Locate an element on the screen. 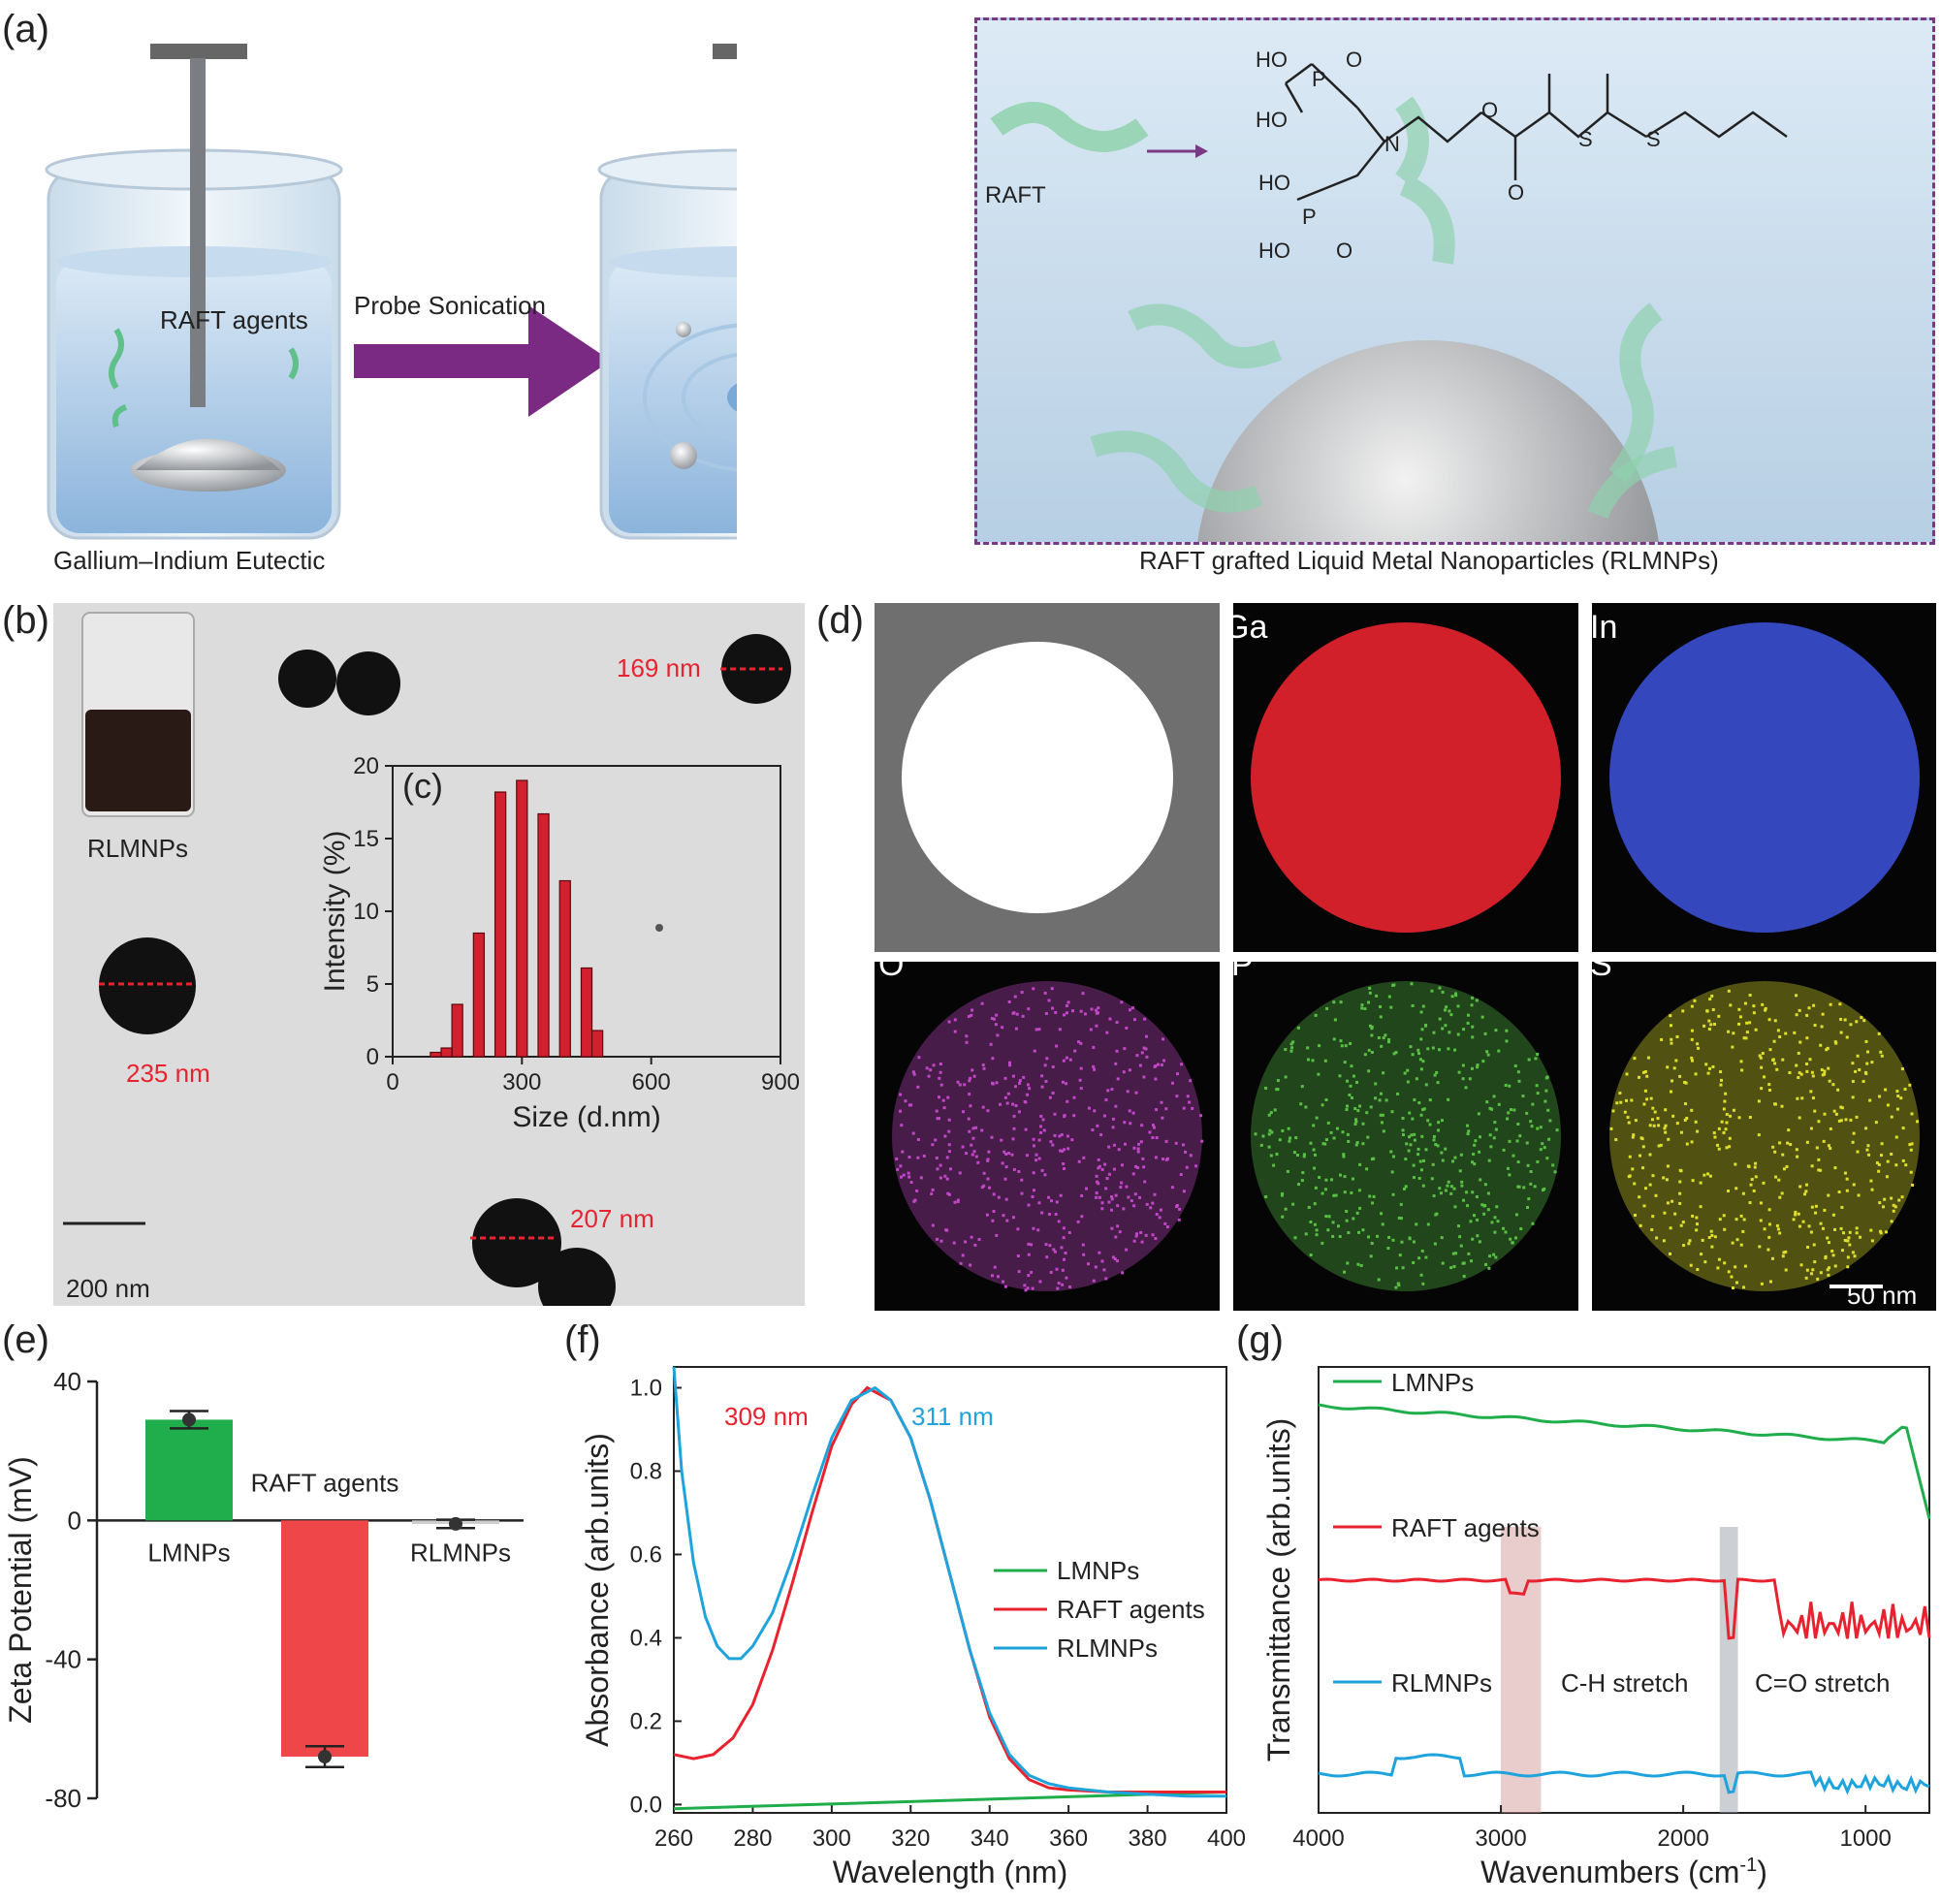 The image size is (1941, 1904). histogram-bar is located at coordinates (565, 969).